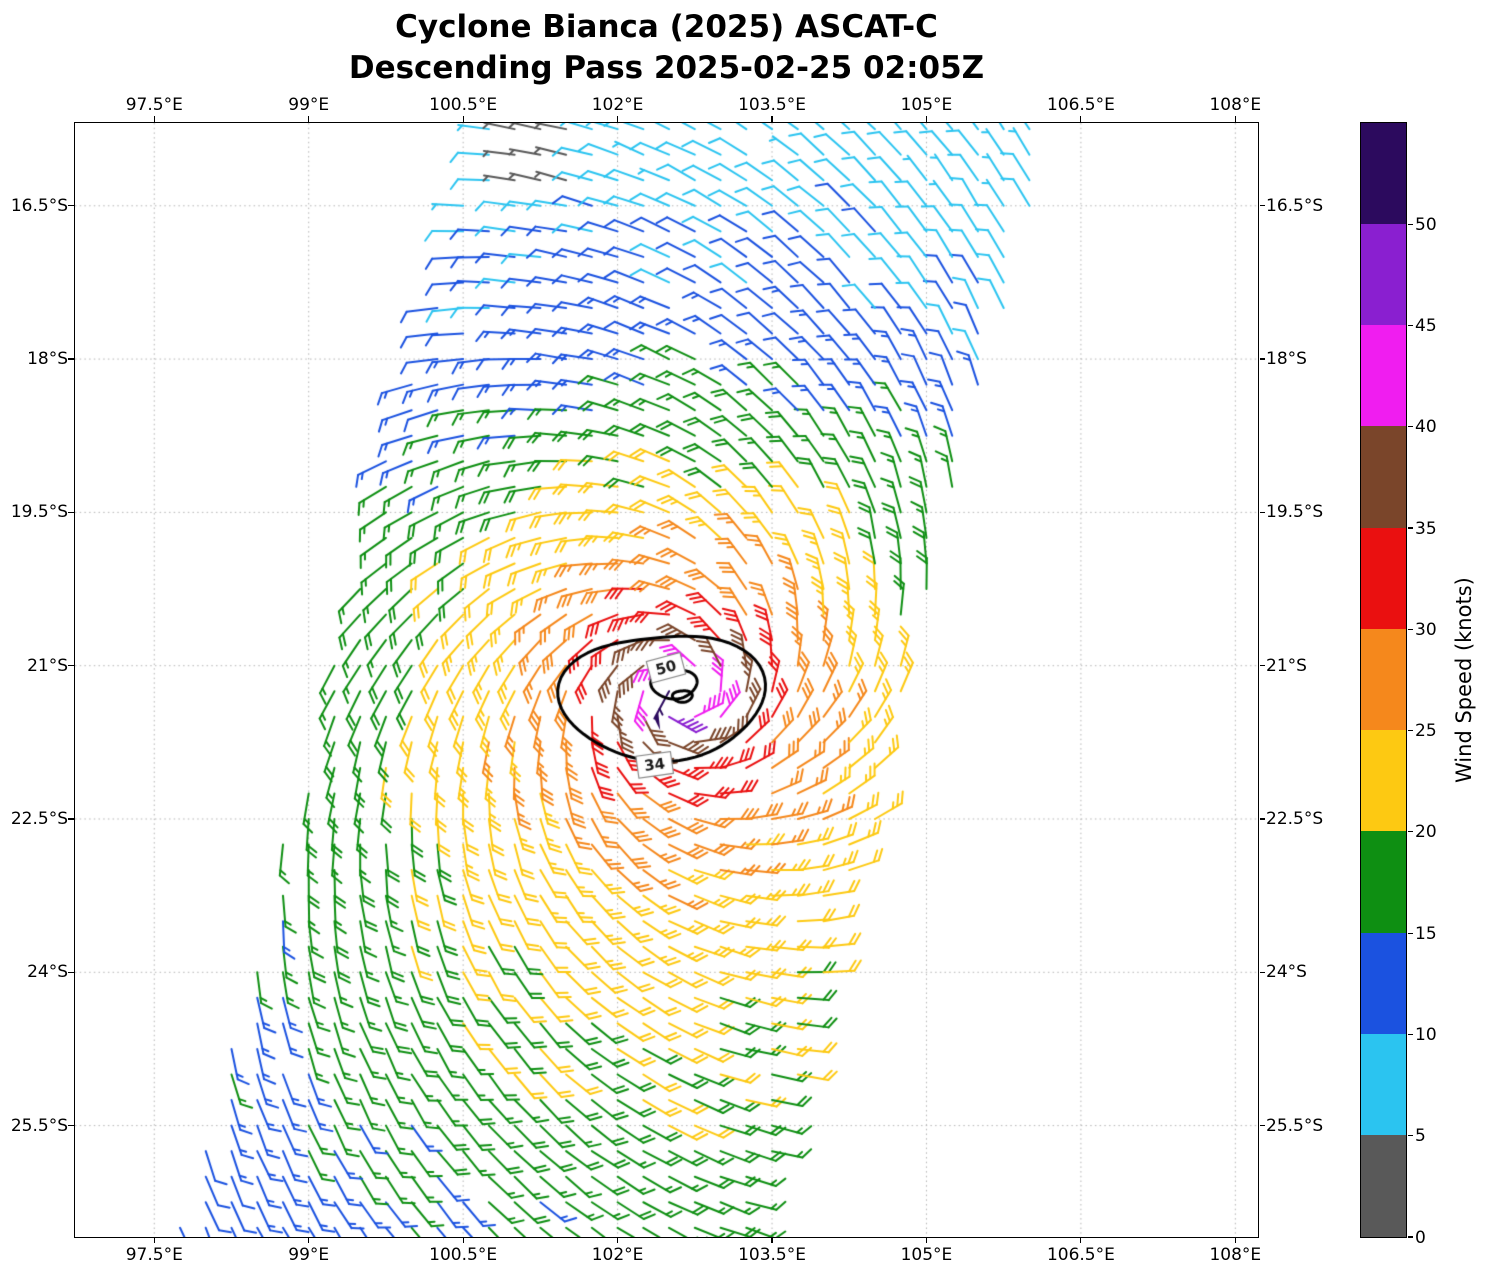 The height and width of the screenshot is (1264, 1499). I want to click on colorbar-tick-label: 20, so click(1426, 832).